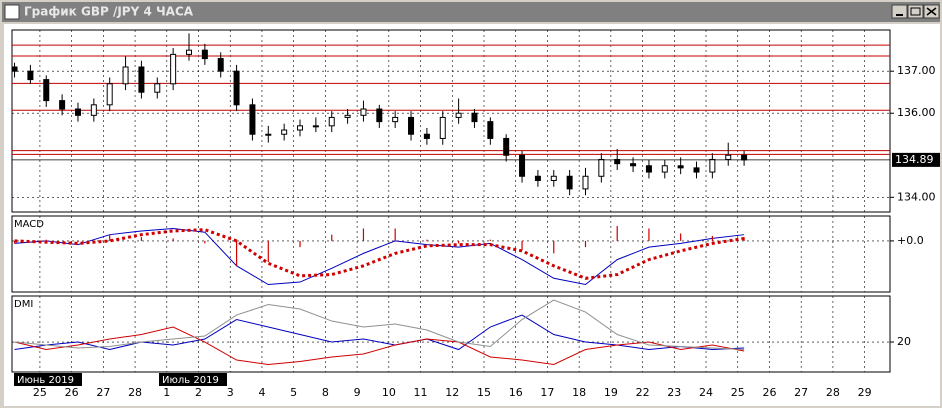 The width and height of the screenshot is (942, 408). Describe the element at coordinates (931, 11) in the screenshot. I see `close-icon` at that location.